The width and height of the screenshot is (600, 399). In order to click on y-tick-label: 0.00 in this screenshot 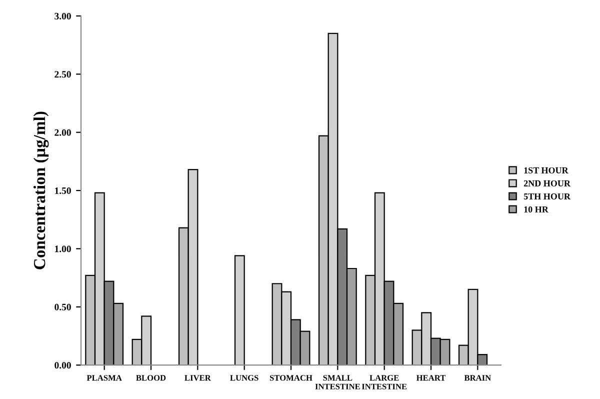, I will do `click(62, 365)`.